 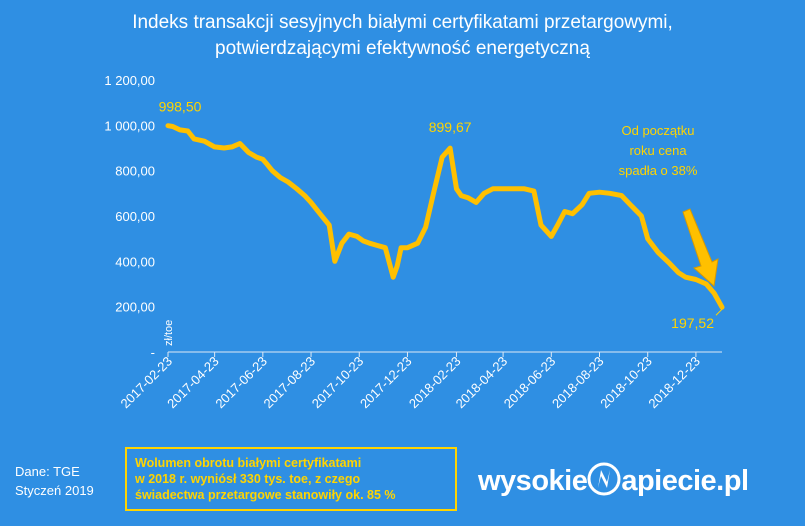 What do you see at coordinates (685, 481) in the screenshot?
I see `logo-text-right: apiecie.pl` at bounding box center [685, 481].